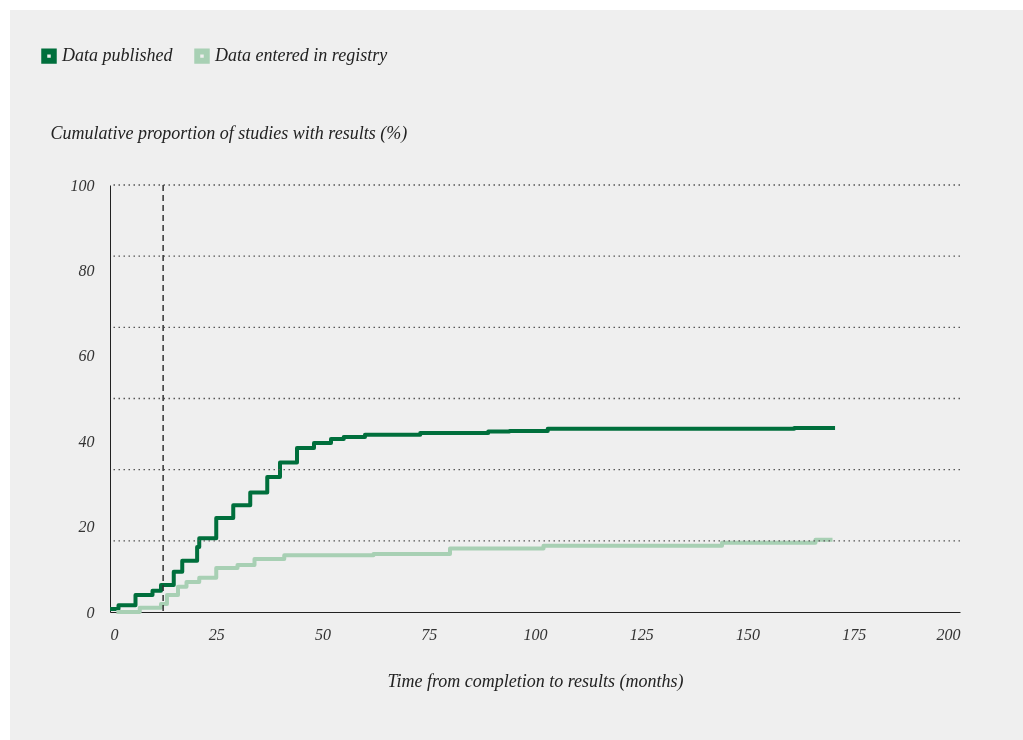  Describe the element at coordinates (535, 681) in the screenshot. I see `x-axis-title: Time from completion to results (months)` at that location.